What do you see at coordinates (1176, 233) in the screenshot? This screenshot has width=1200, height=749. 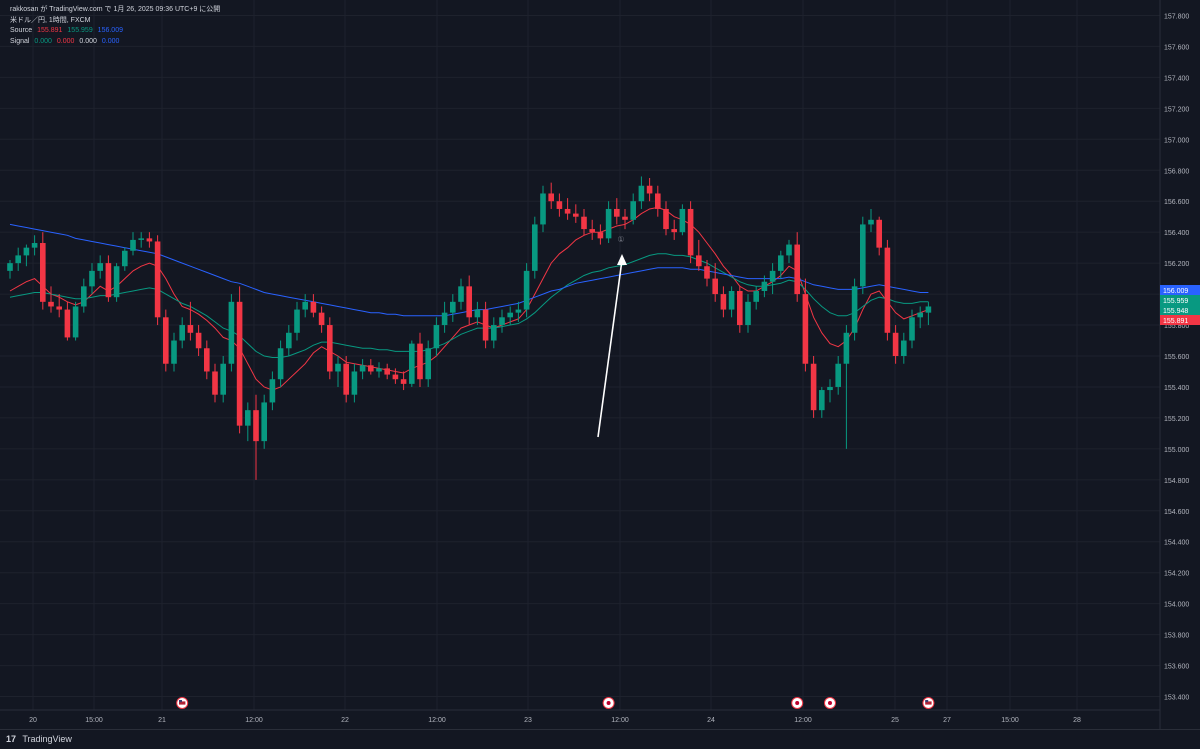 I see `price-tick-label: 156.400` at bounding box center [1176, 233].